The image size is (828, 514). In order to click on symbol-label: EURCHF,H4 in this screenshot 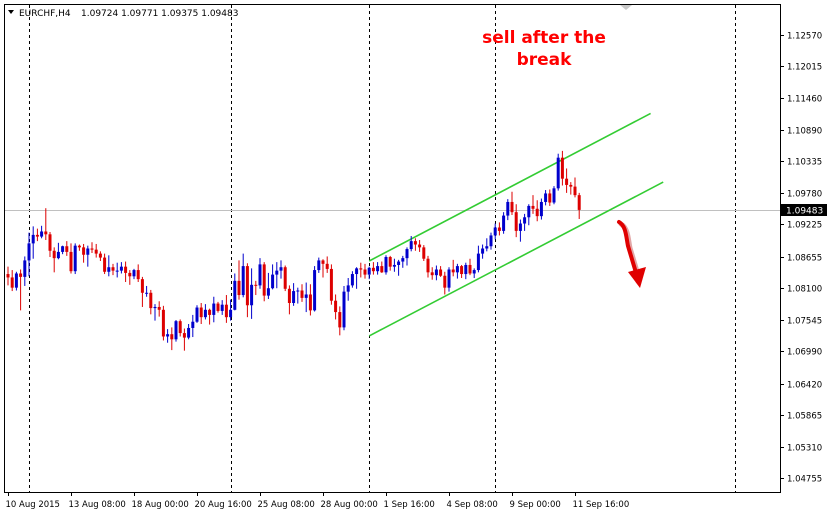, I will do `click(45, 14)`.